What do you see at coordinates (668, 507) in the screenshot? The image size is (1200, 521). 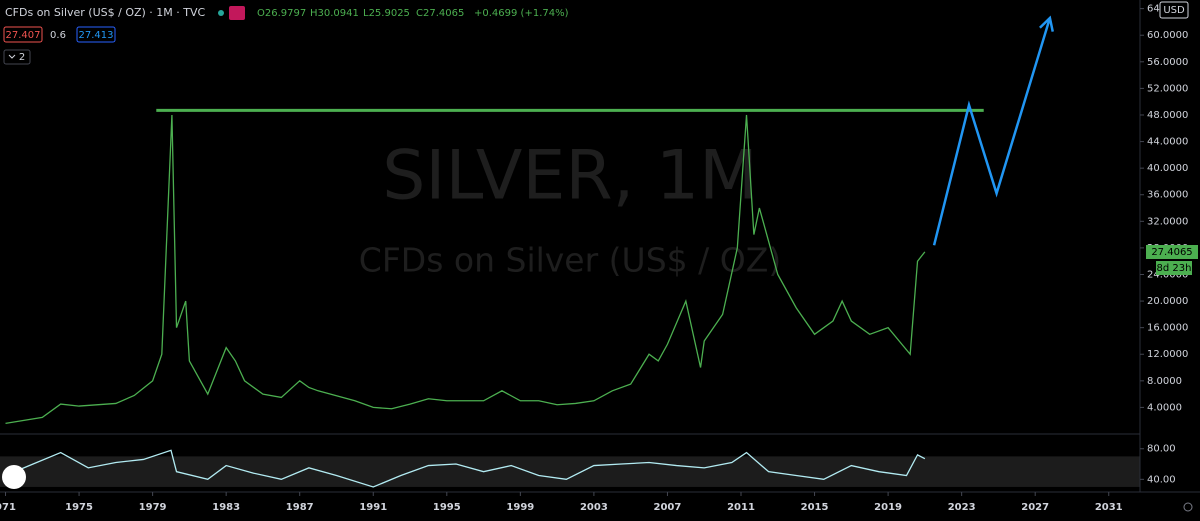 I see `x-tick-label: 2007` at bounding box center [668, 507].